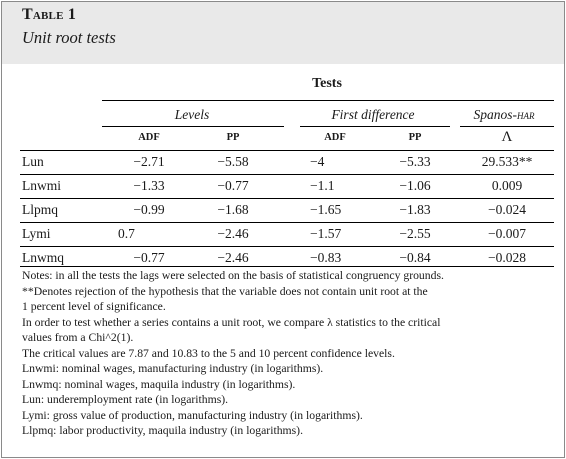 Image resolution: width=566 pixels, height=459 pixels. What do you see at coordinates (49, 14) in the screenshot?
I see `table-label: Table 1` at bounding box center [49, 14].